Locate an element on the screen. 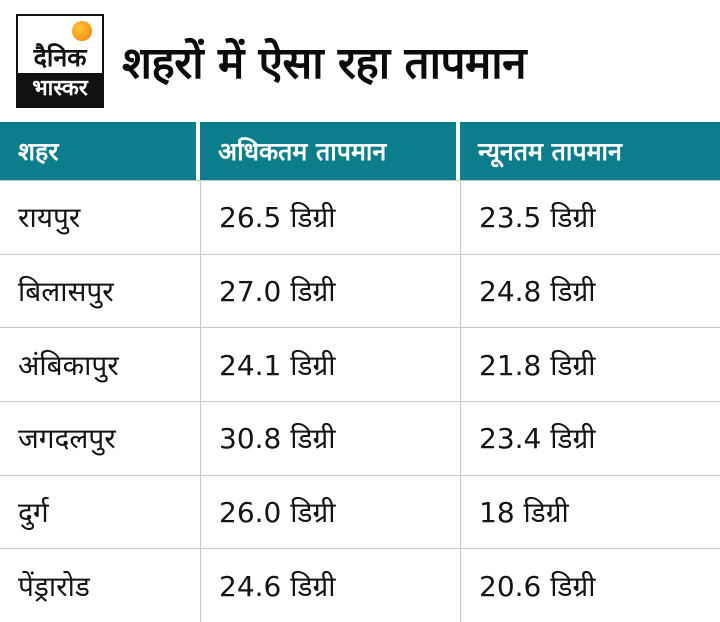 The width and height of the screenshot is (720, 622). table-row: रायपुर 26.5 डिग्री 23.5 डिग्री is located at coordinates (360, 217).